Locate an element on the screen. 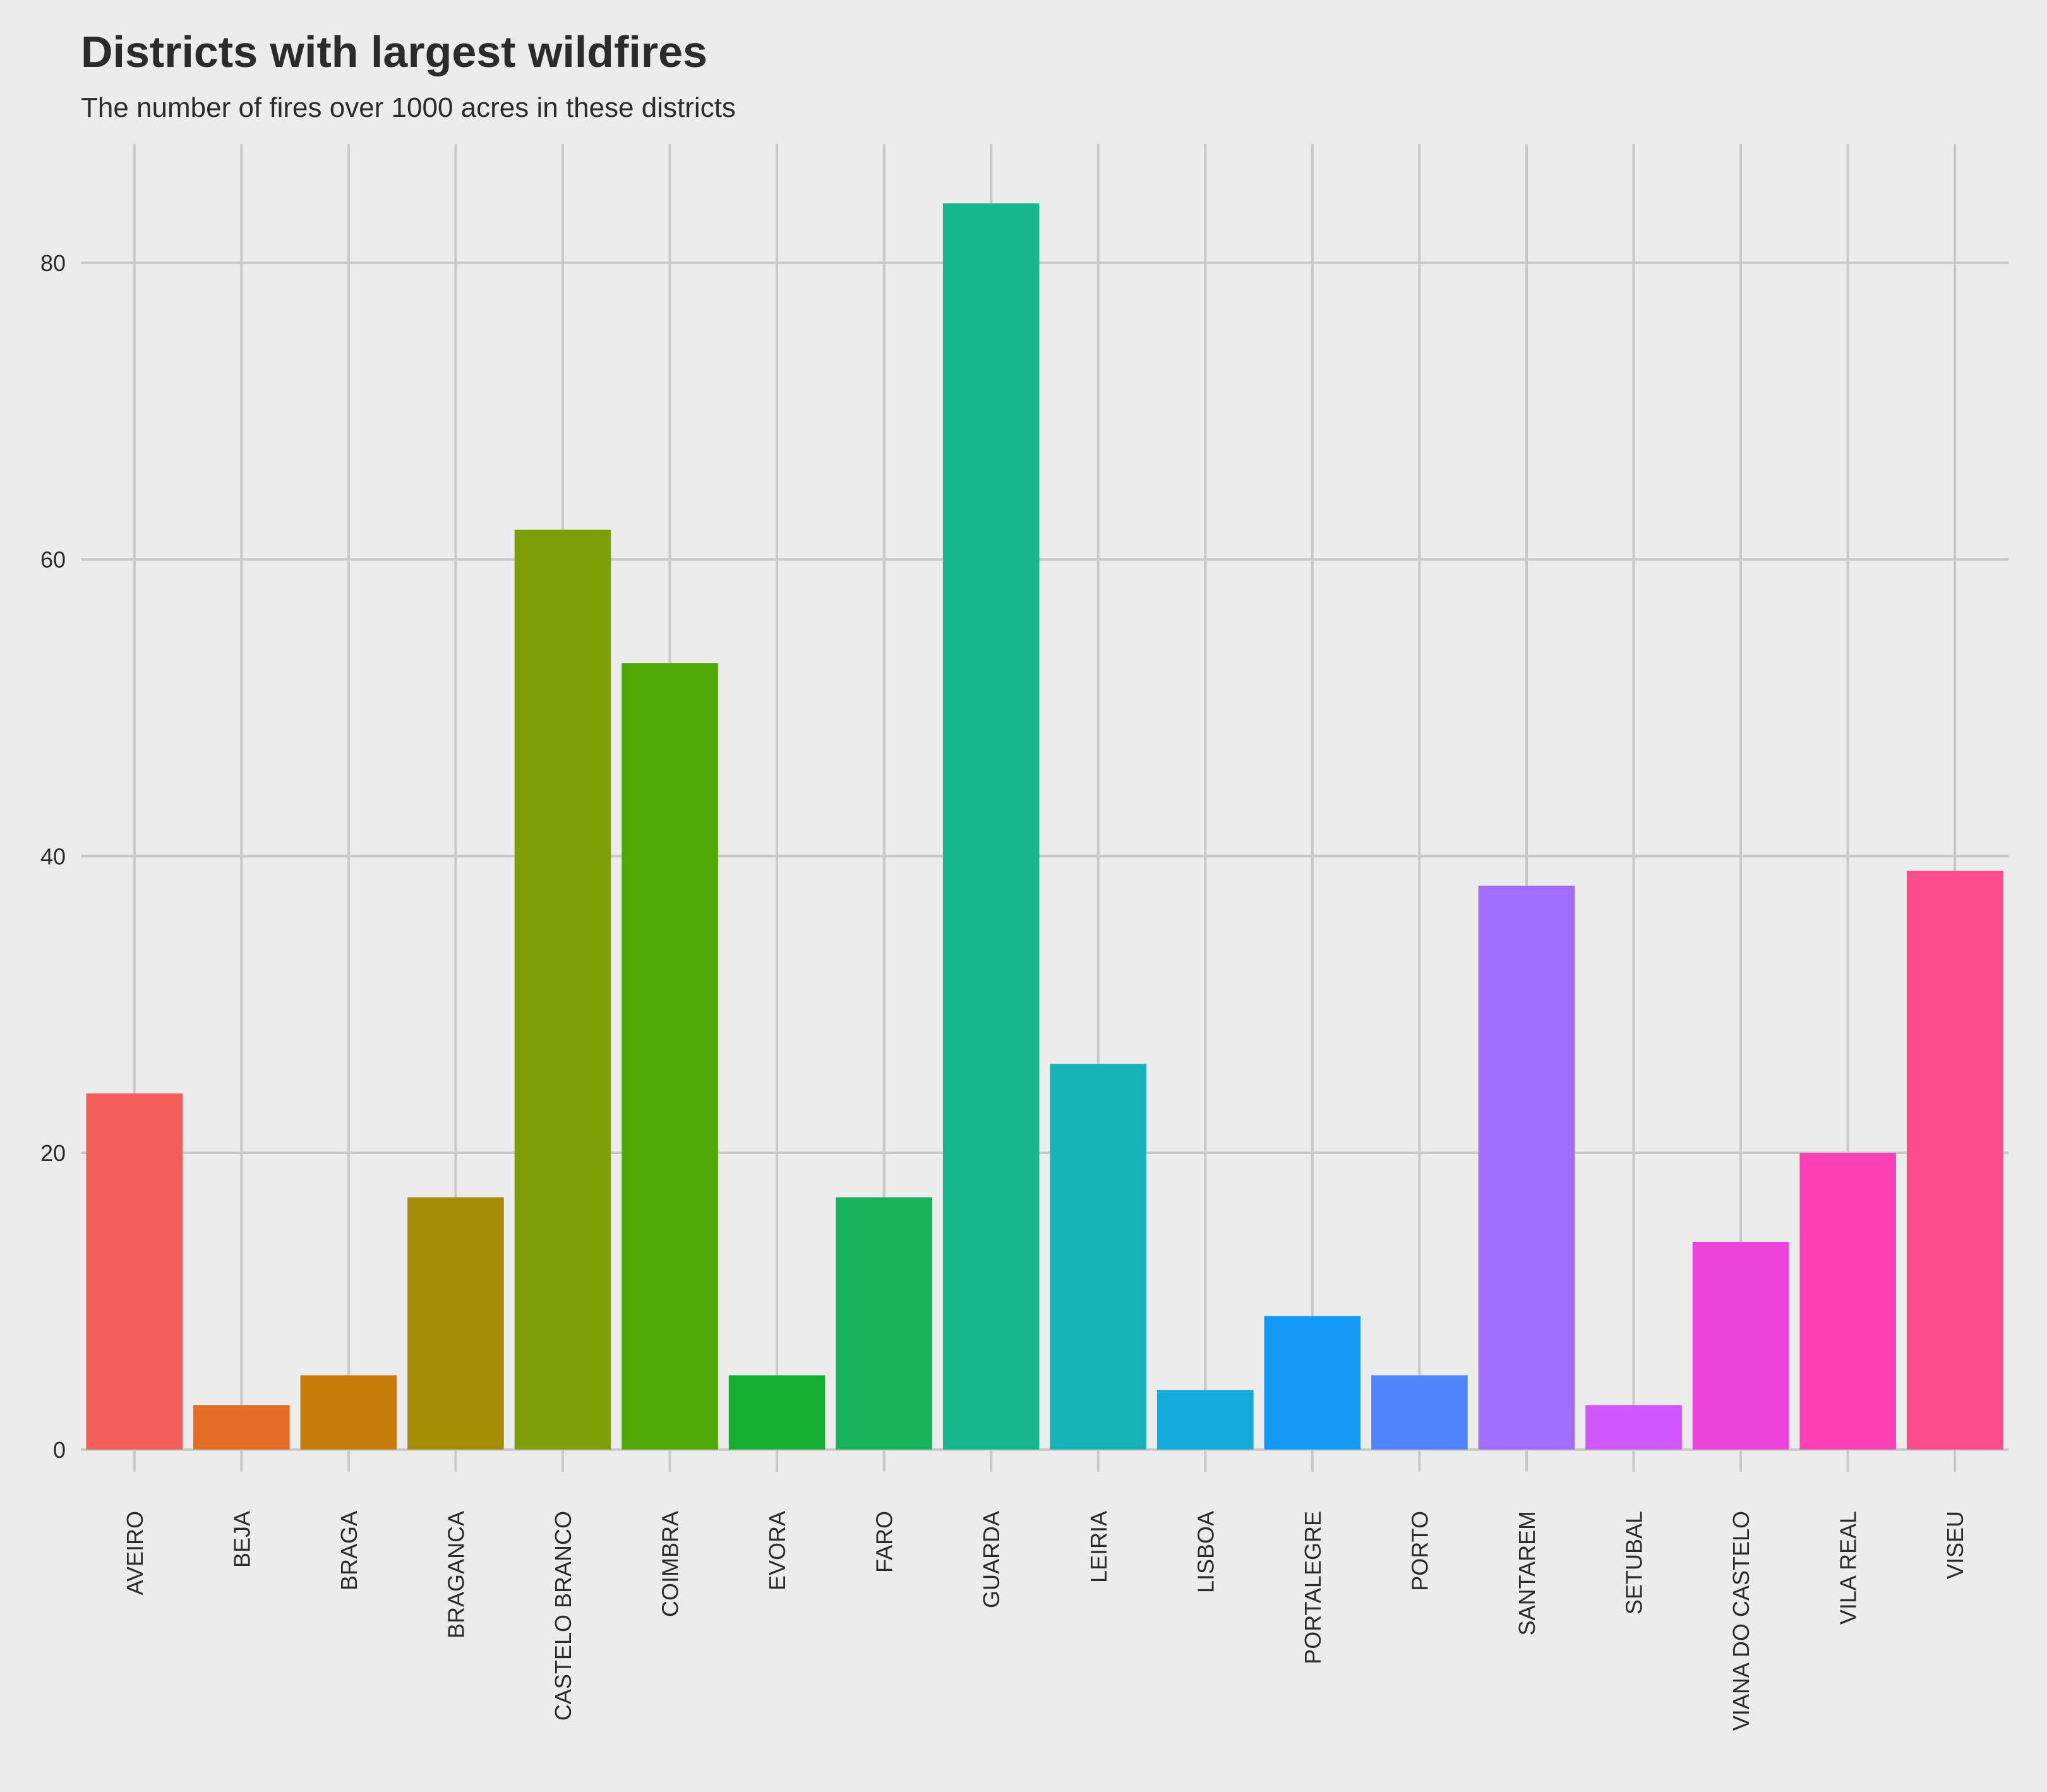  x-tick-label: CASTELO BRANCO is located at coordinates (563, 1616).